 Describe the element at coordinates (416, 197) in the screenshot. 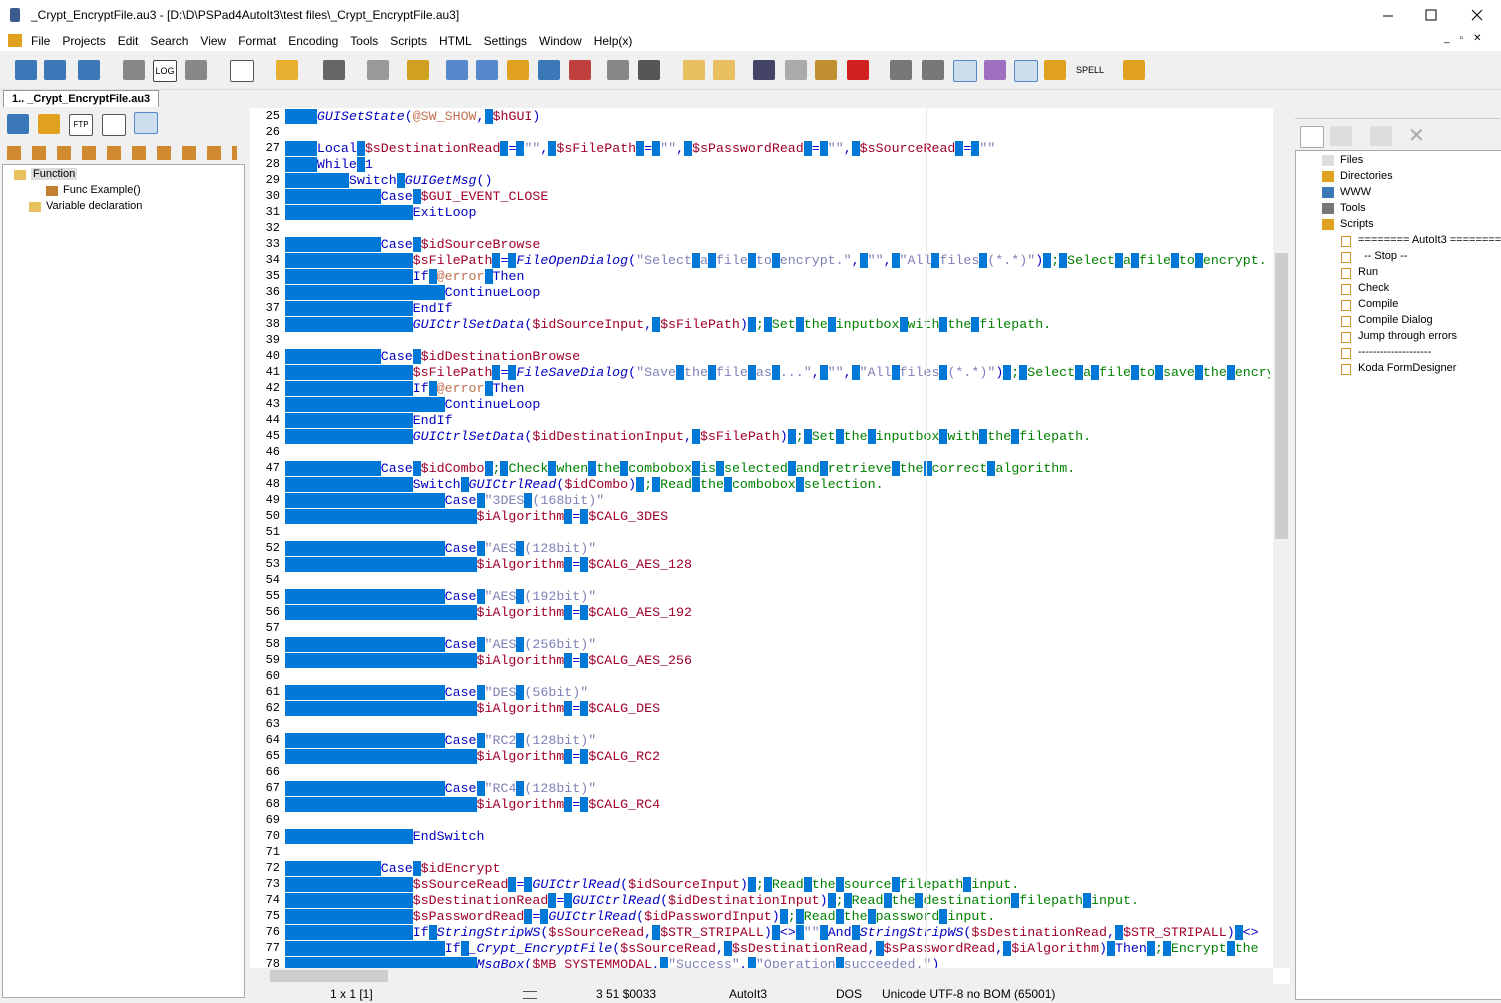

I see `code-line: Case $GUI_EVENT_CLOSE` at that location.